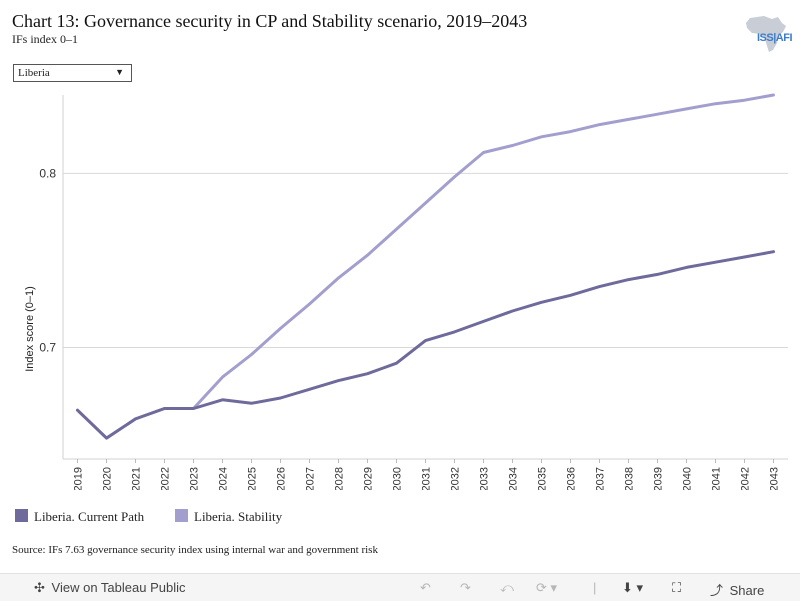 This screenshot has height=601, width=800. Describe the element at coordinates (507, 587) in the screenshot. I see `revert-icon: ⤺` at that location.